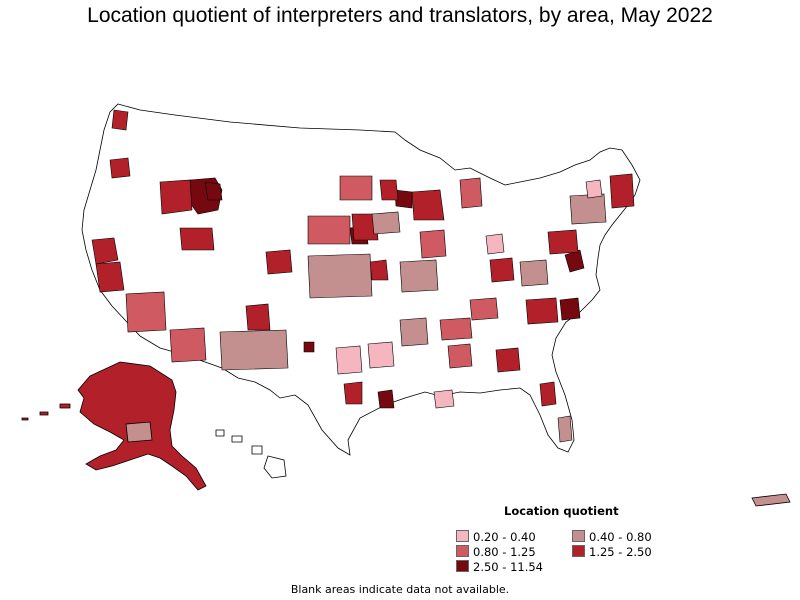 The height and width of the screenshot is (600, 800). I want to click on alaska-islands, so click(46, 412).